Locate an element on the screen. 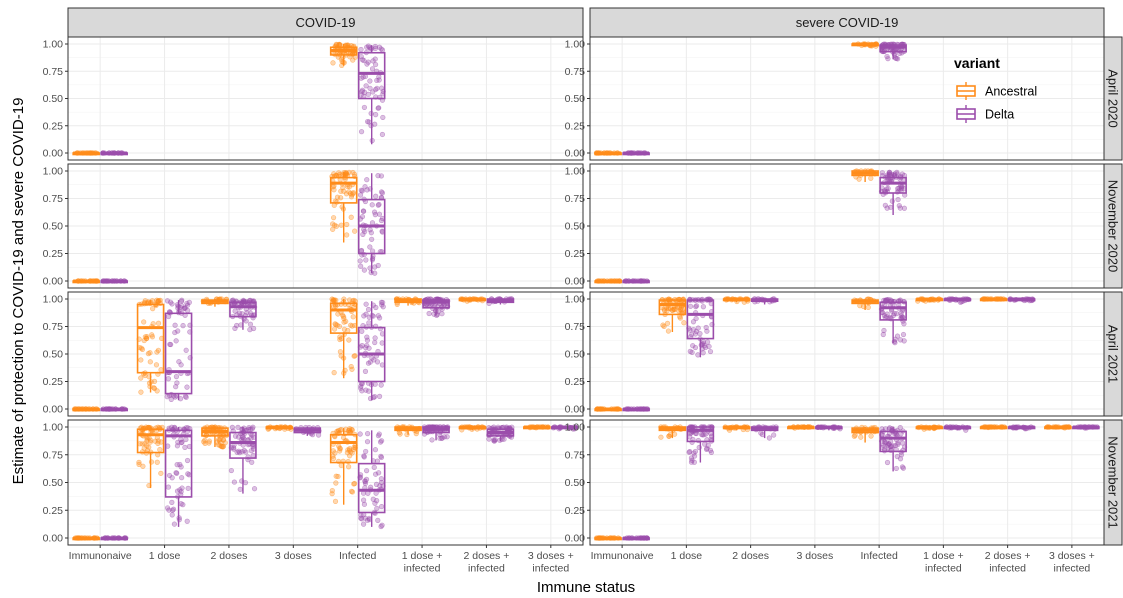 The image size is (1123, 598). y-tick-label: 0.25 is located at coordinates (575, 254).